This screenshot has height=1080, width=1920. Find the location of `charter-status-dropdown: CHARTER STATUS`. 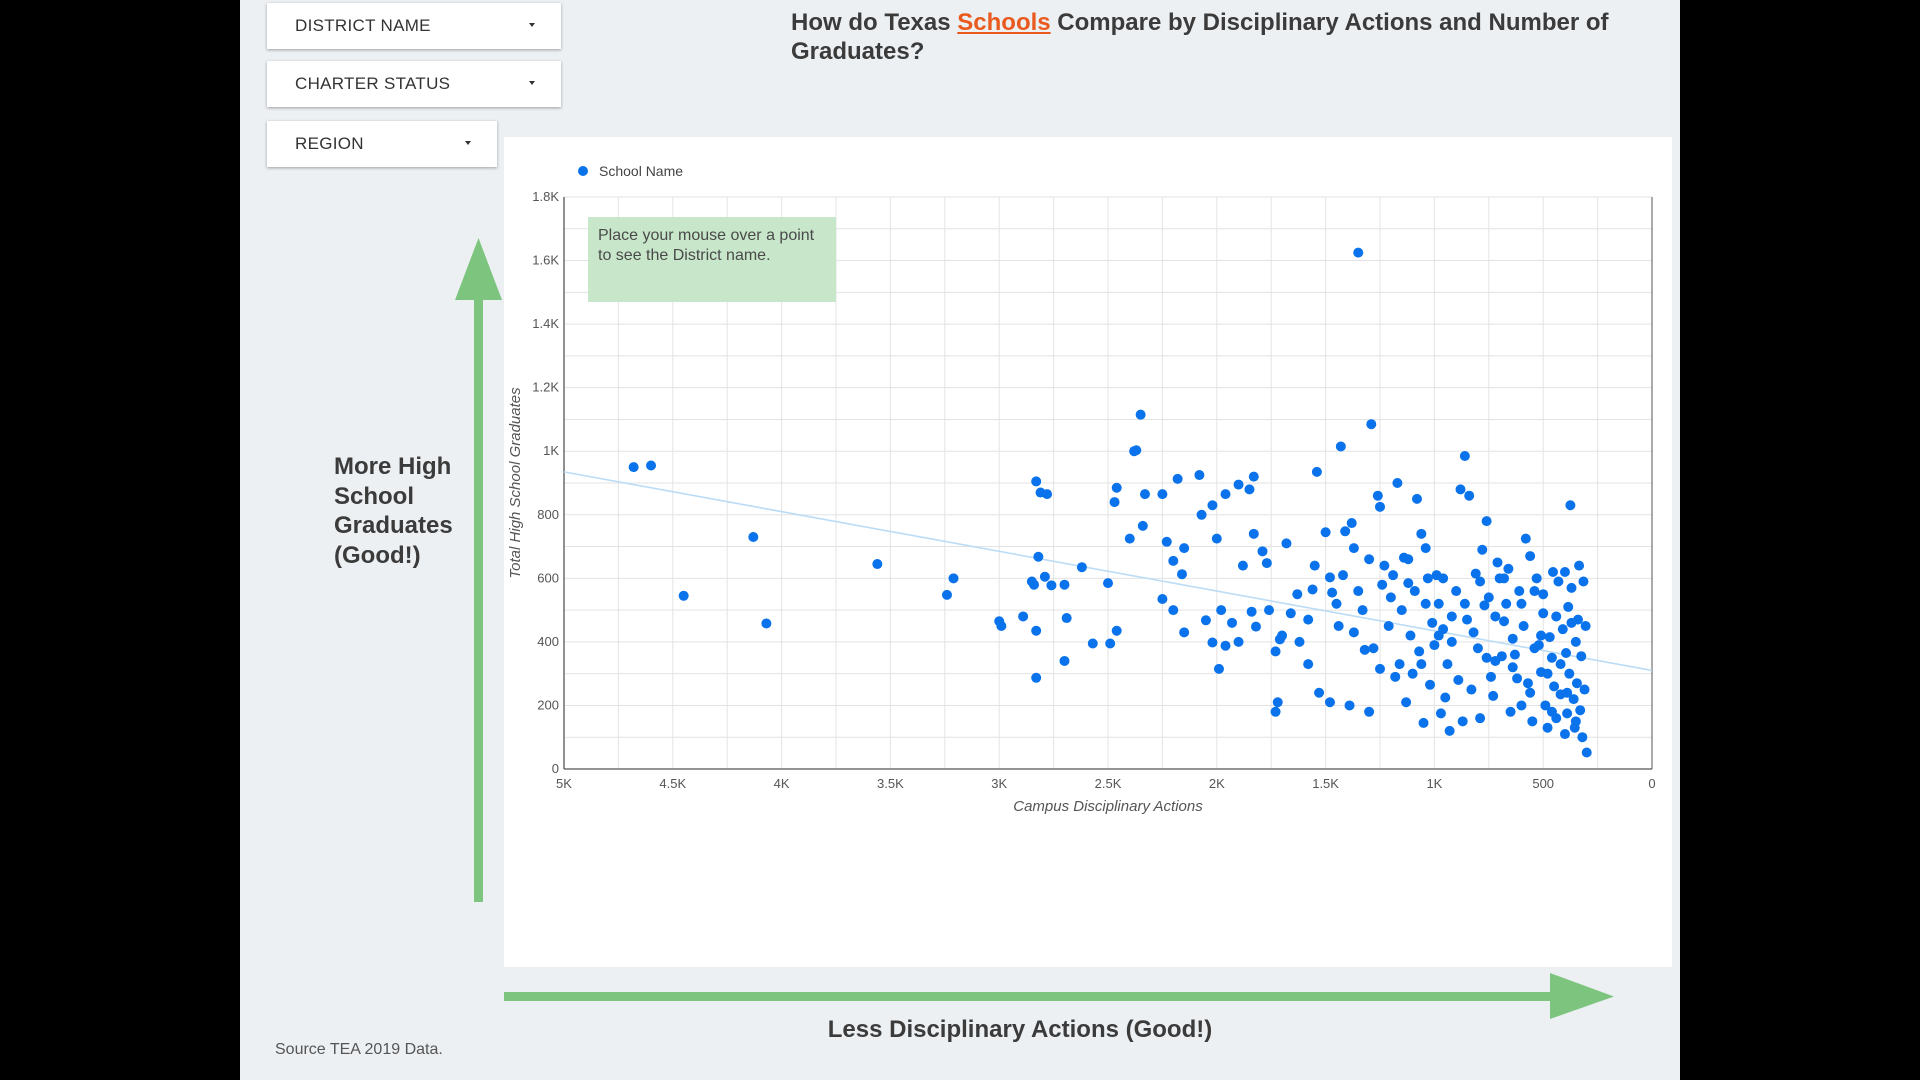

charter-status-dropdown: CHARTER STATUS is located at coordinates (414, 84).